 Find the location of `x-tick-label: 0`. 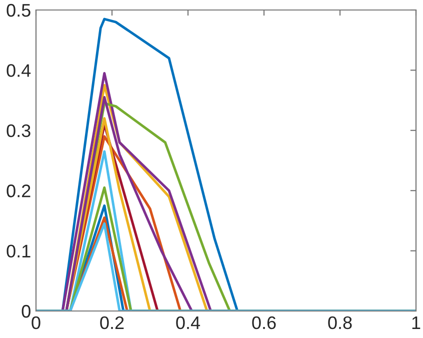

x-tick-label: 0 is located at coordinates (36, 323).